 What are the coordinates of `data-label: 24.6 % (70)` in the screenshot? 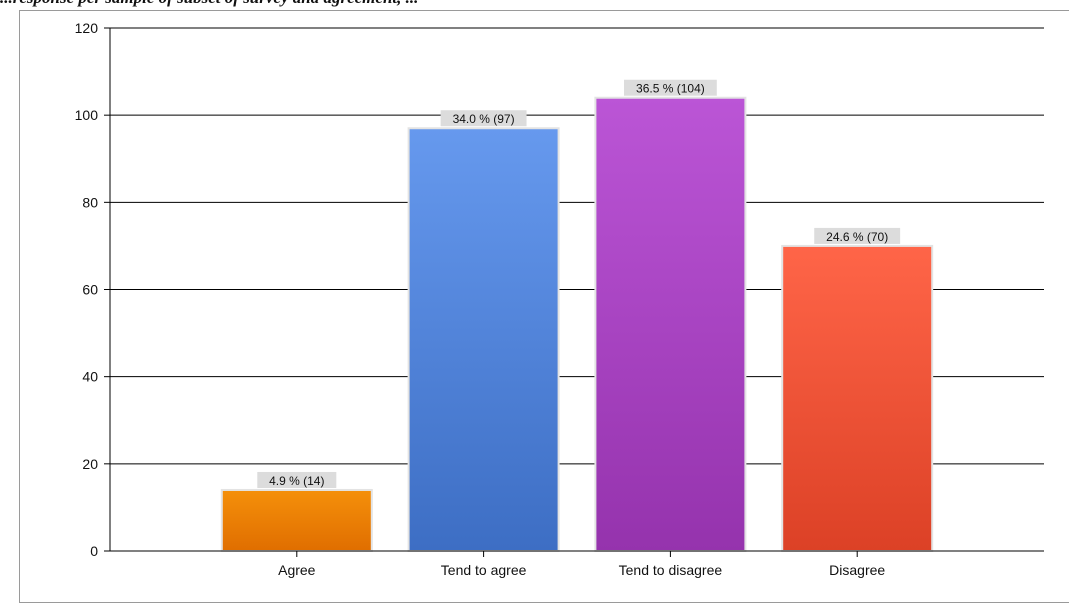 It's located at (857, 235).